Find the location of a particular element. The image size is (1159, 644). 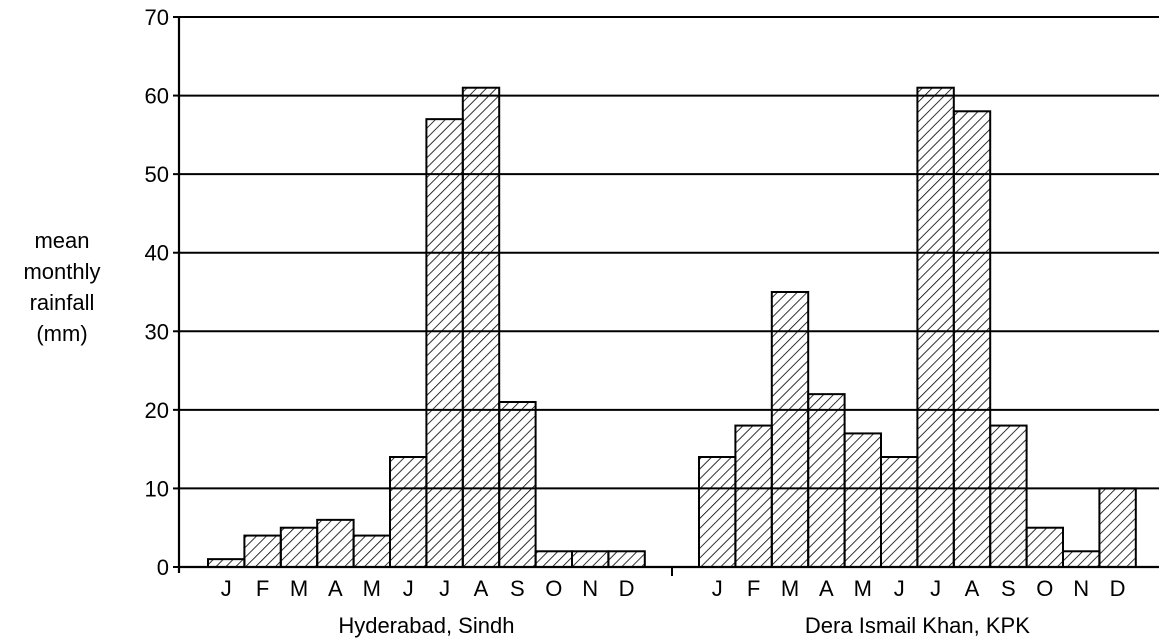

y-axis-label-line: mean is located at coordinates (61, 240).